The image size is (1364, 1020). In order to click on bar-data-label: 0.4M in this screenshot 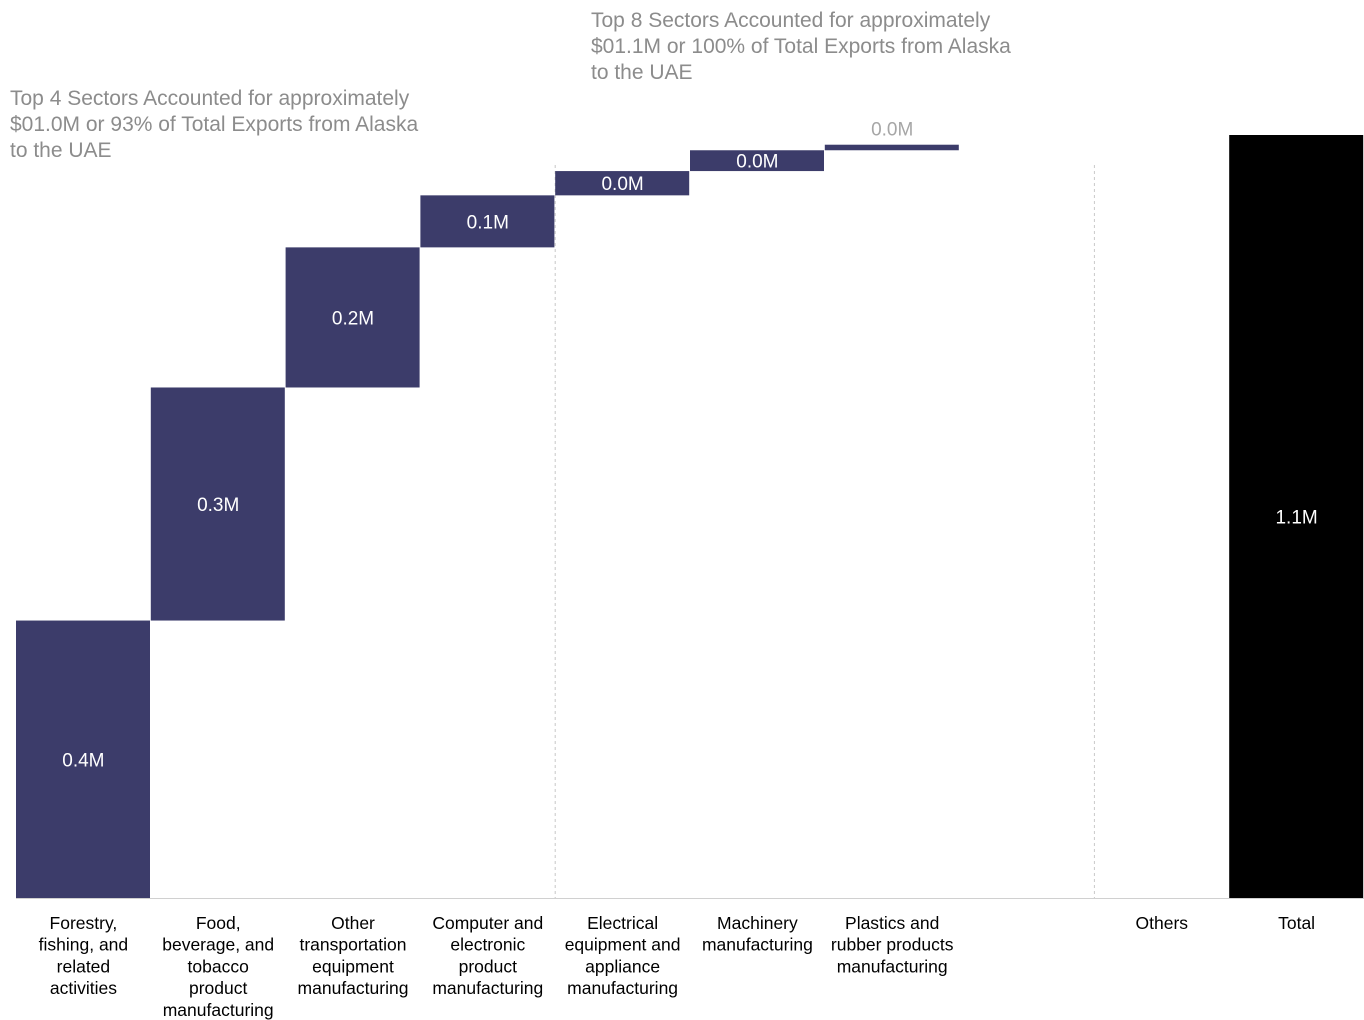, I will do `click(83, 760)`.